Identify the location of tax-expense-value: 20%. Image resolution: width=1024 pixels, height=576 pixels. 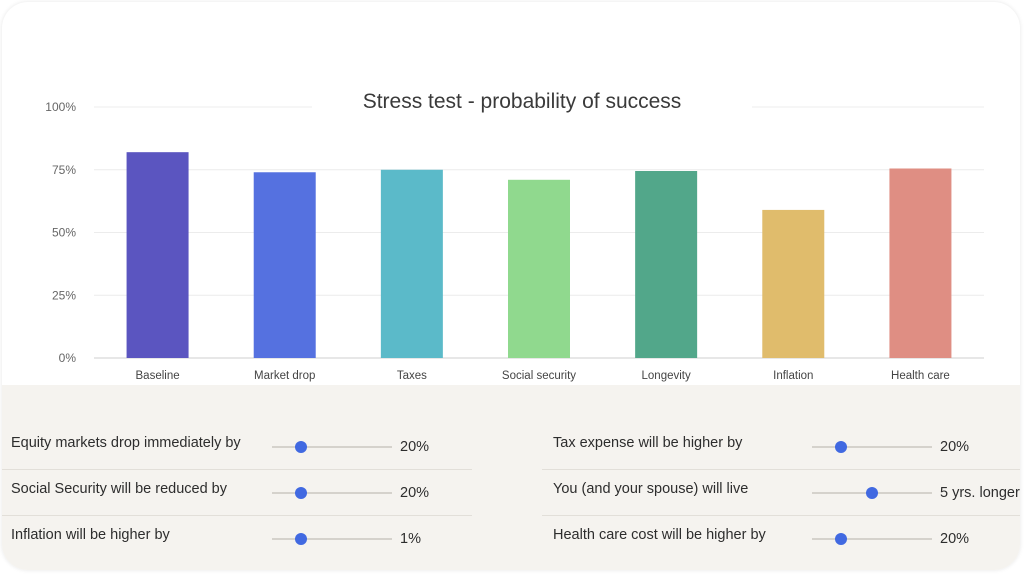
(955, 447).